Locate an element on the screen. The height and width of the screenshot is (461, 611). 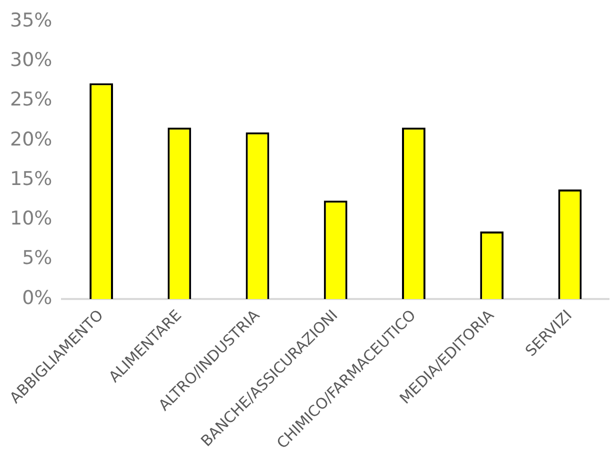
y-tick-label: 20% is located at coordinates (31, 139).